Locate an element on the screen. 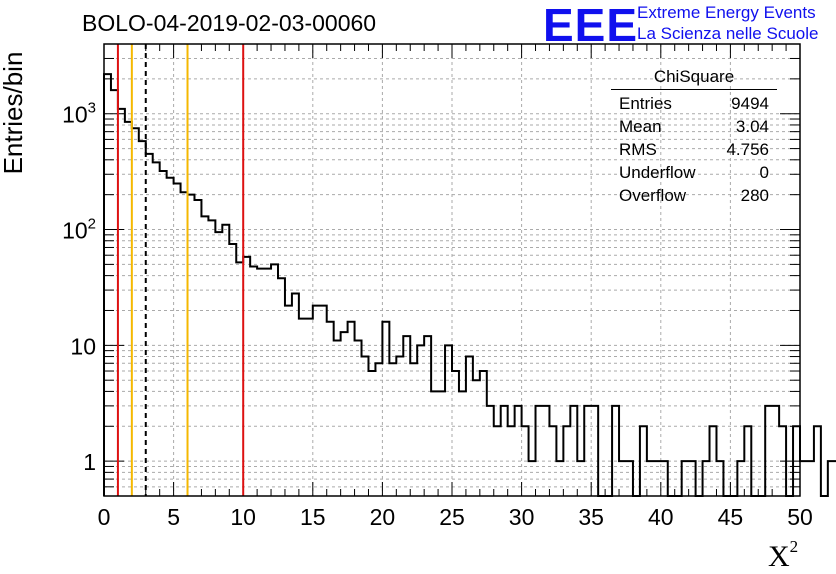 The height and width of the screenshot is (574, 836). y-tick-label: 10 is located at coordinates (83, 346).